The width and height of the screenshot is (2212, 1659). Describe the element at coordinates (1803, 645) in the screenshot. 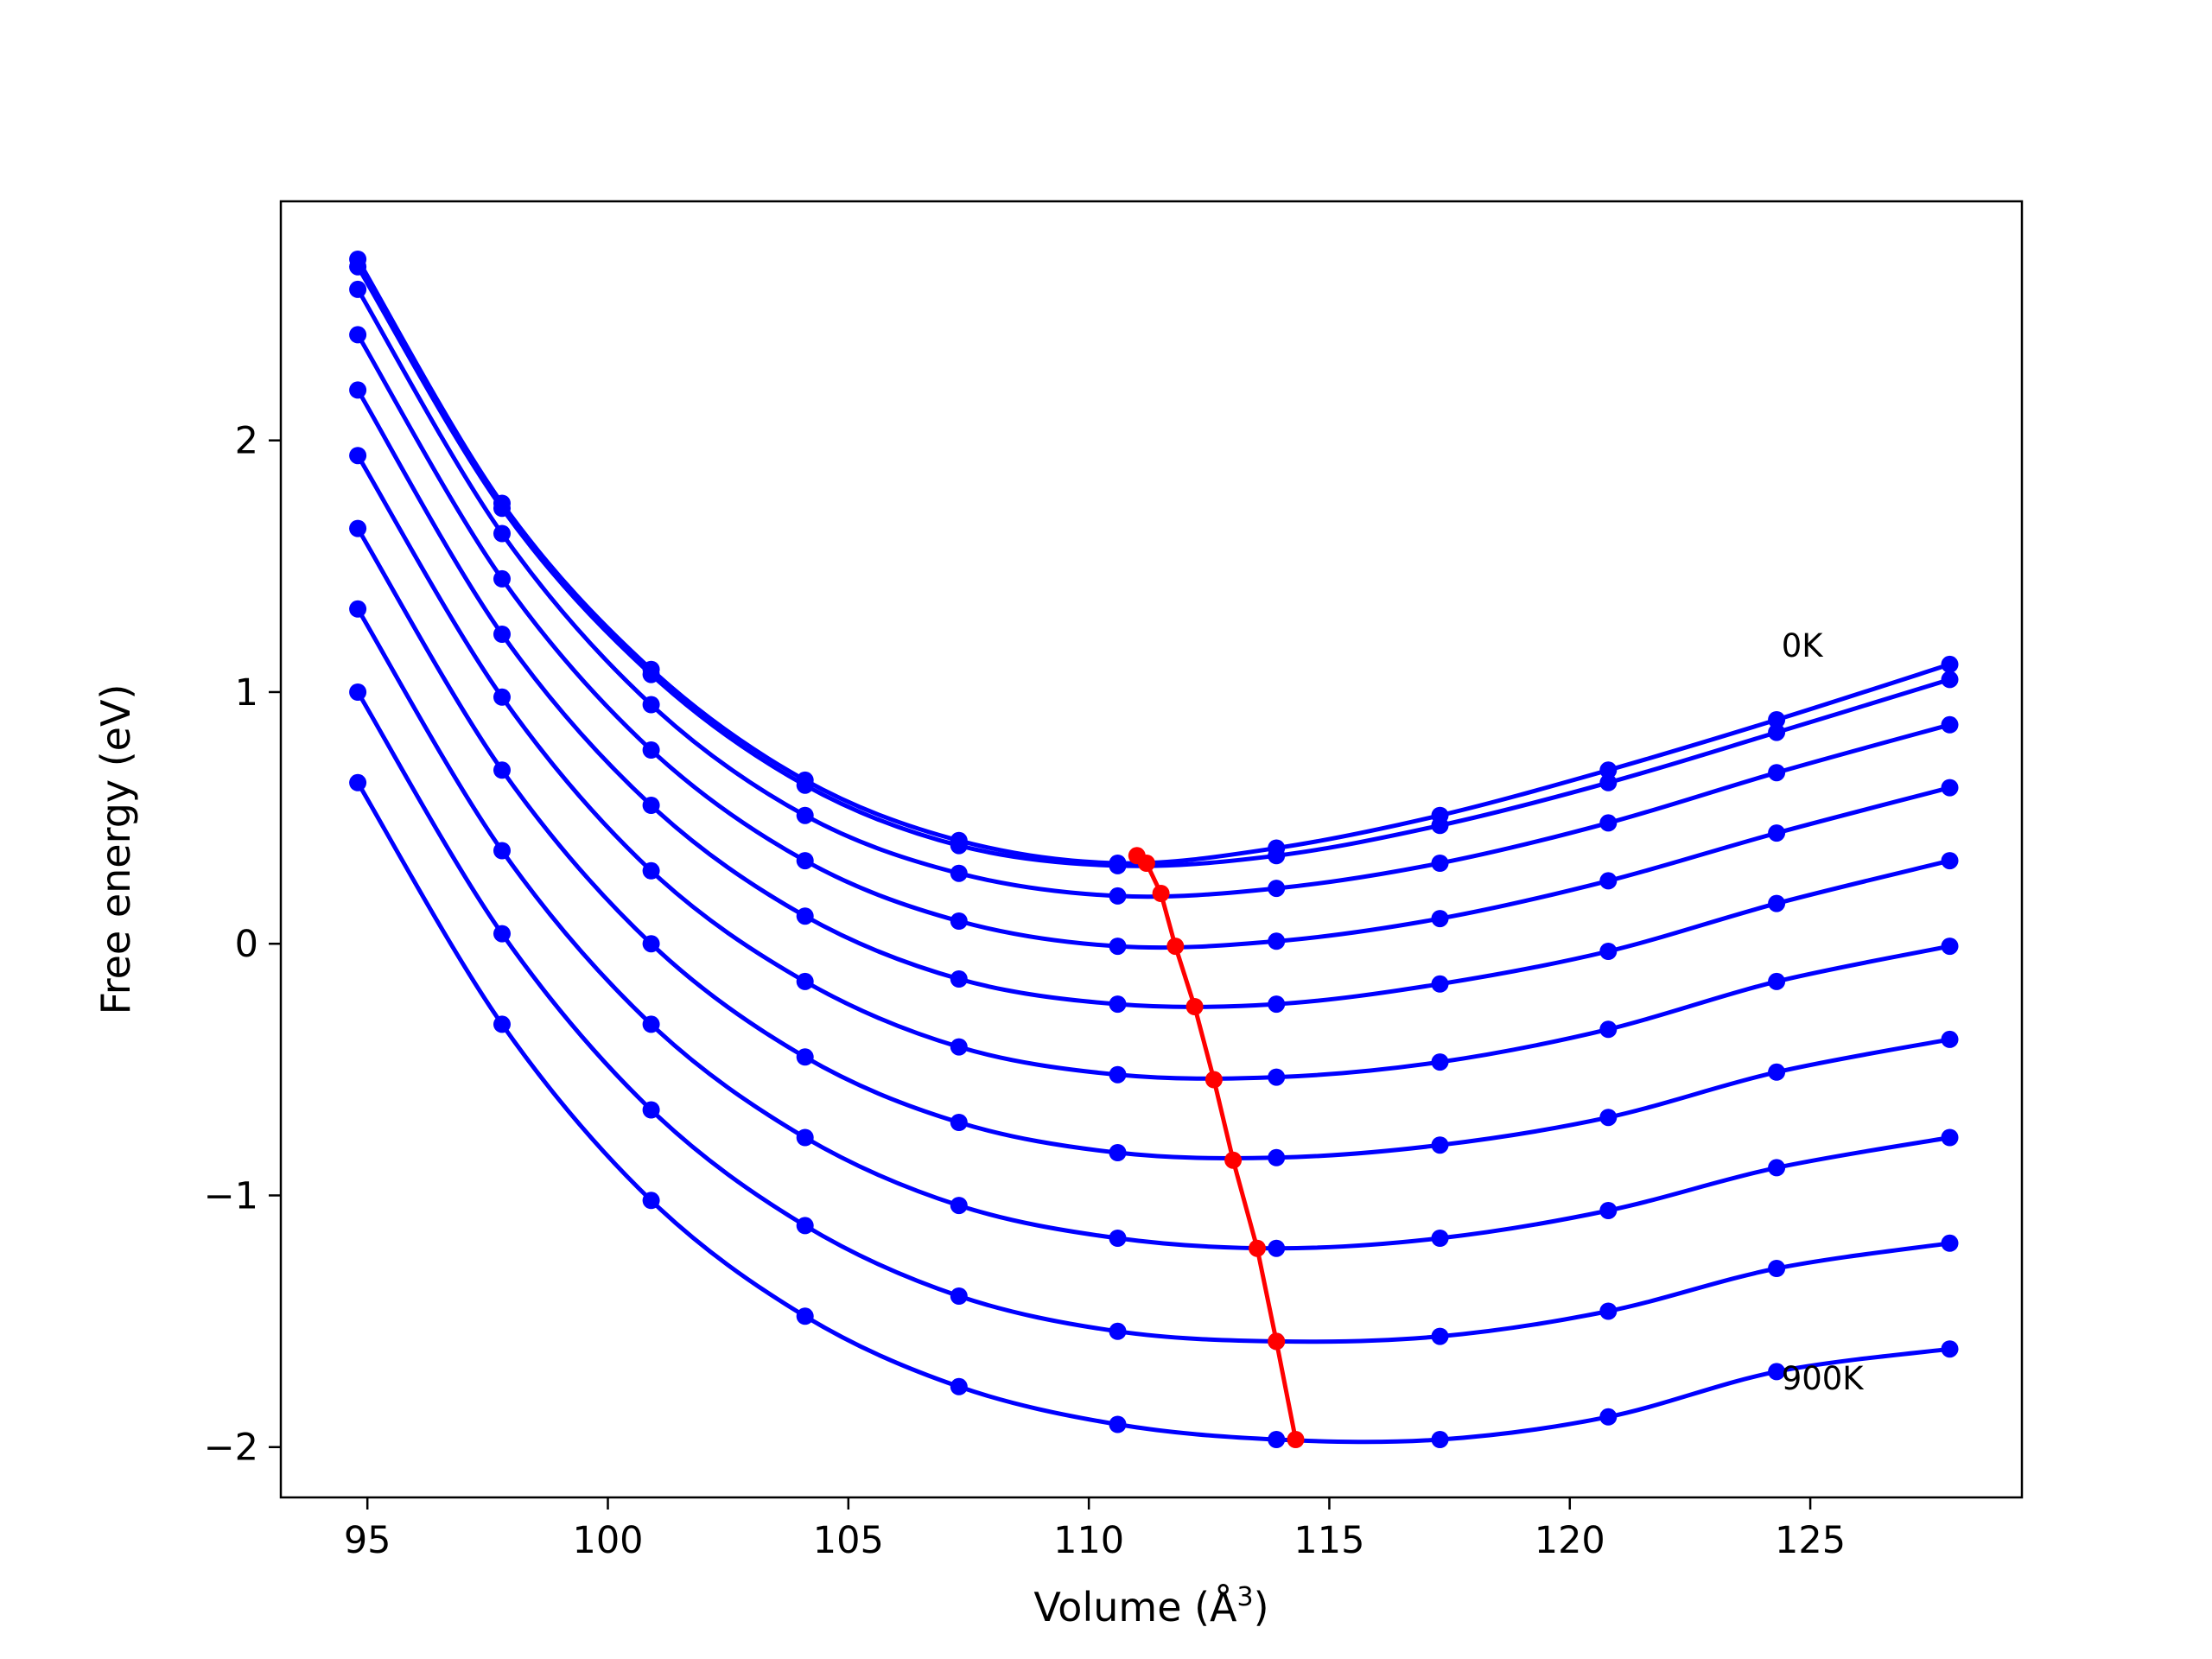

I see `curve-annotation-0: 0K` at that location.